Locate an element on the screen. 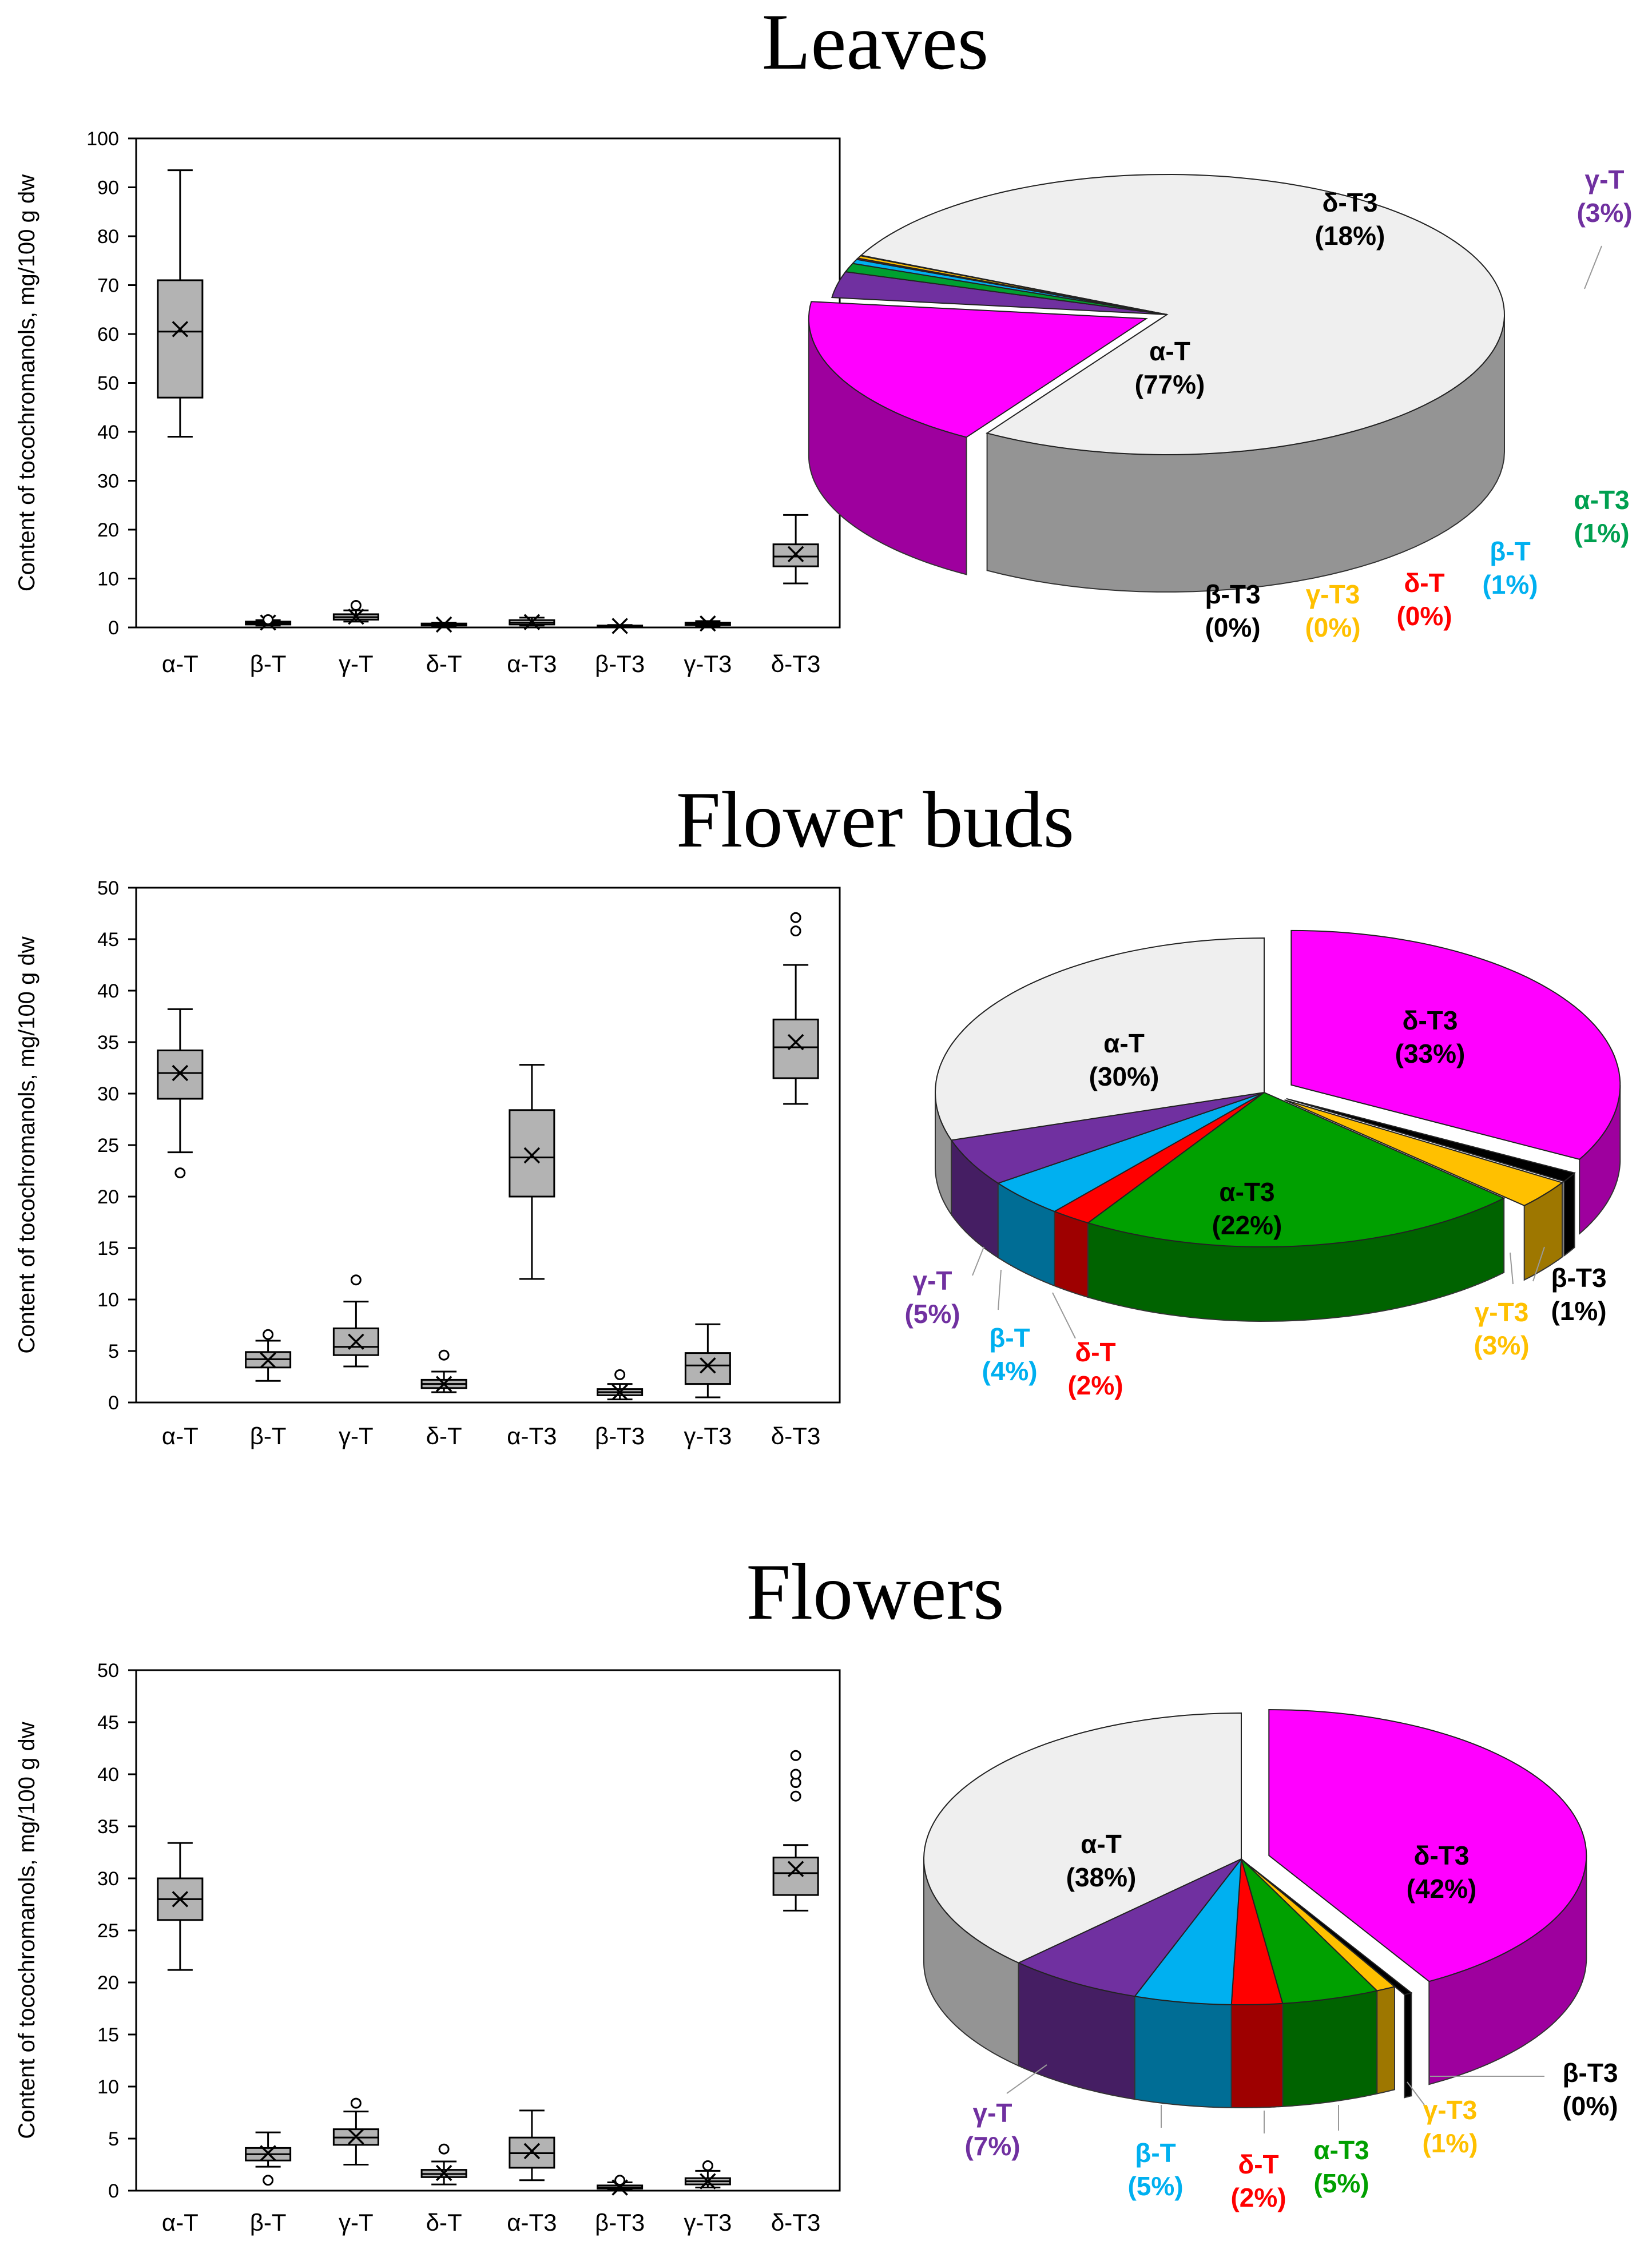 Image resolution: width=1652 pixels, height=2253 pixels. y-tick-label: 80 is located at coordinates (108, 237).